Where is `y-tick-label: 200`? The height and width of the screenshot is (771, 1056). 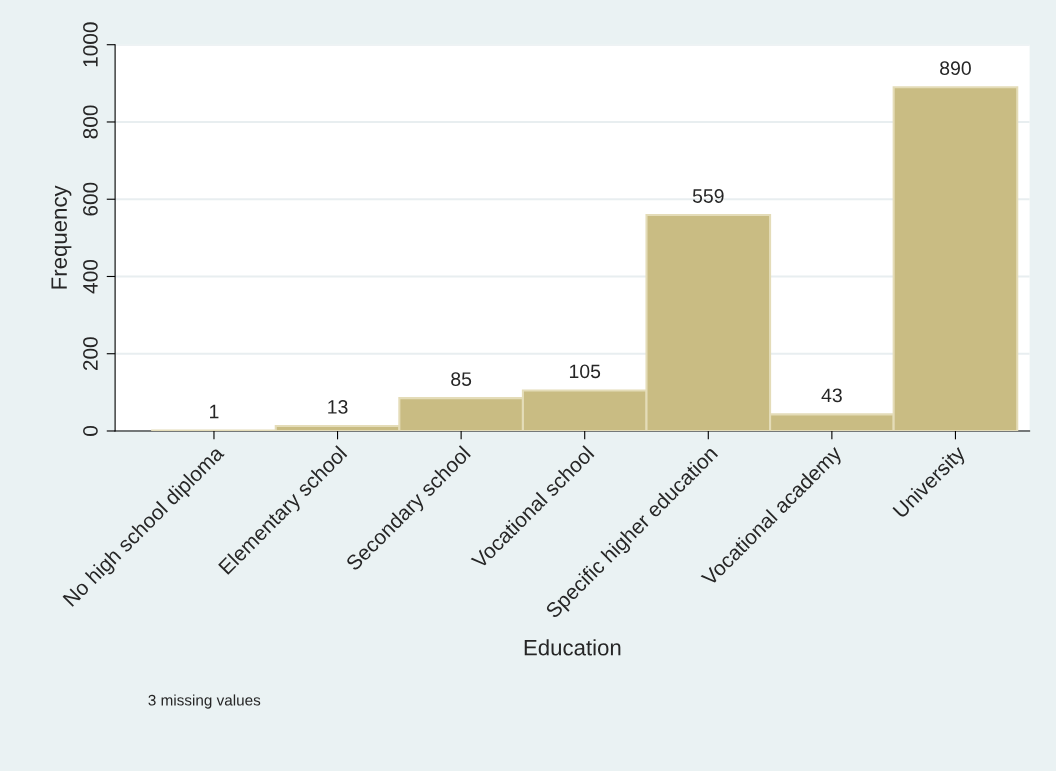 y-tick-label: 200 is located at coordinates (90, 354).